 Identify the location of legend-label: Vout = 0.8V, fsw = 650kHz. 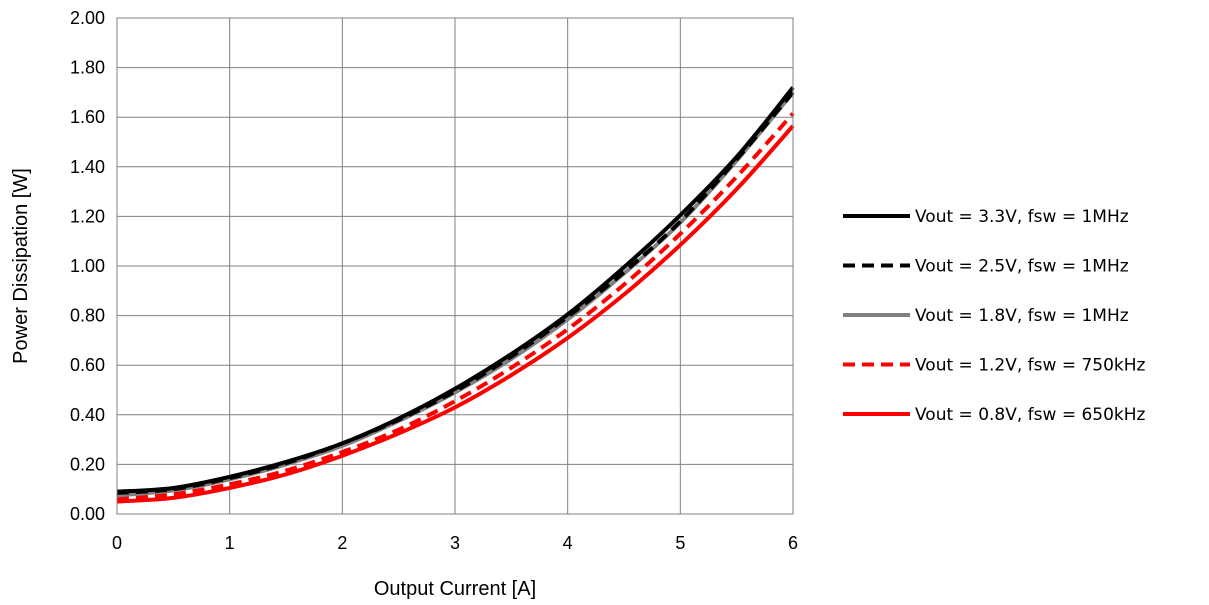
(1030, 415).